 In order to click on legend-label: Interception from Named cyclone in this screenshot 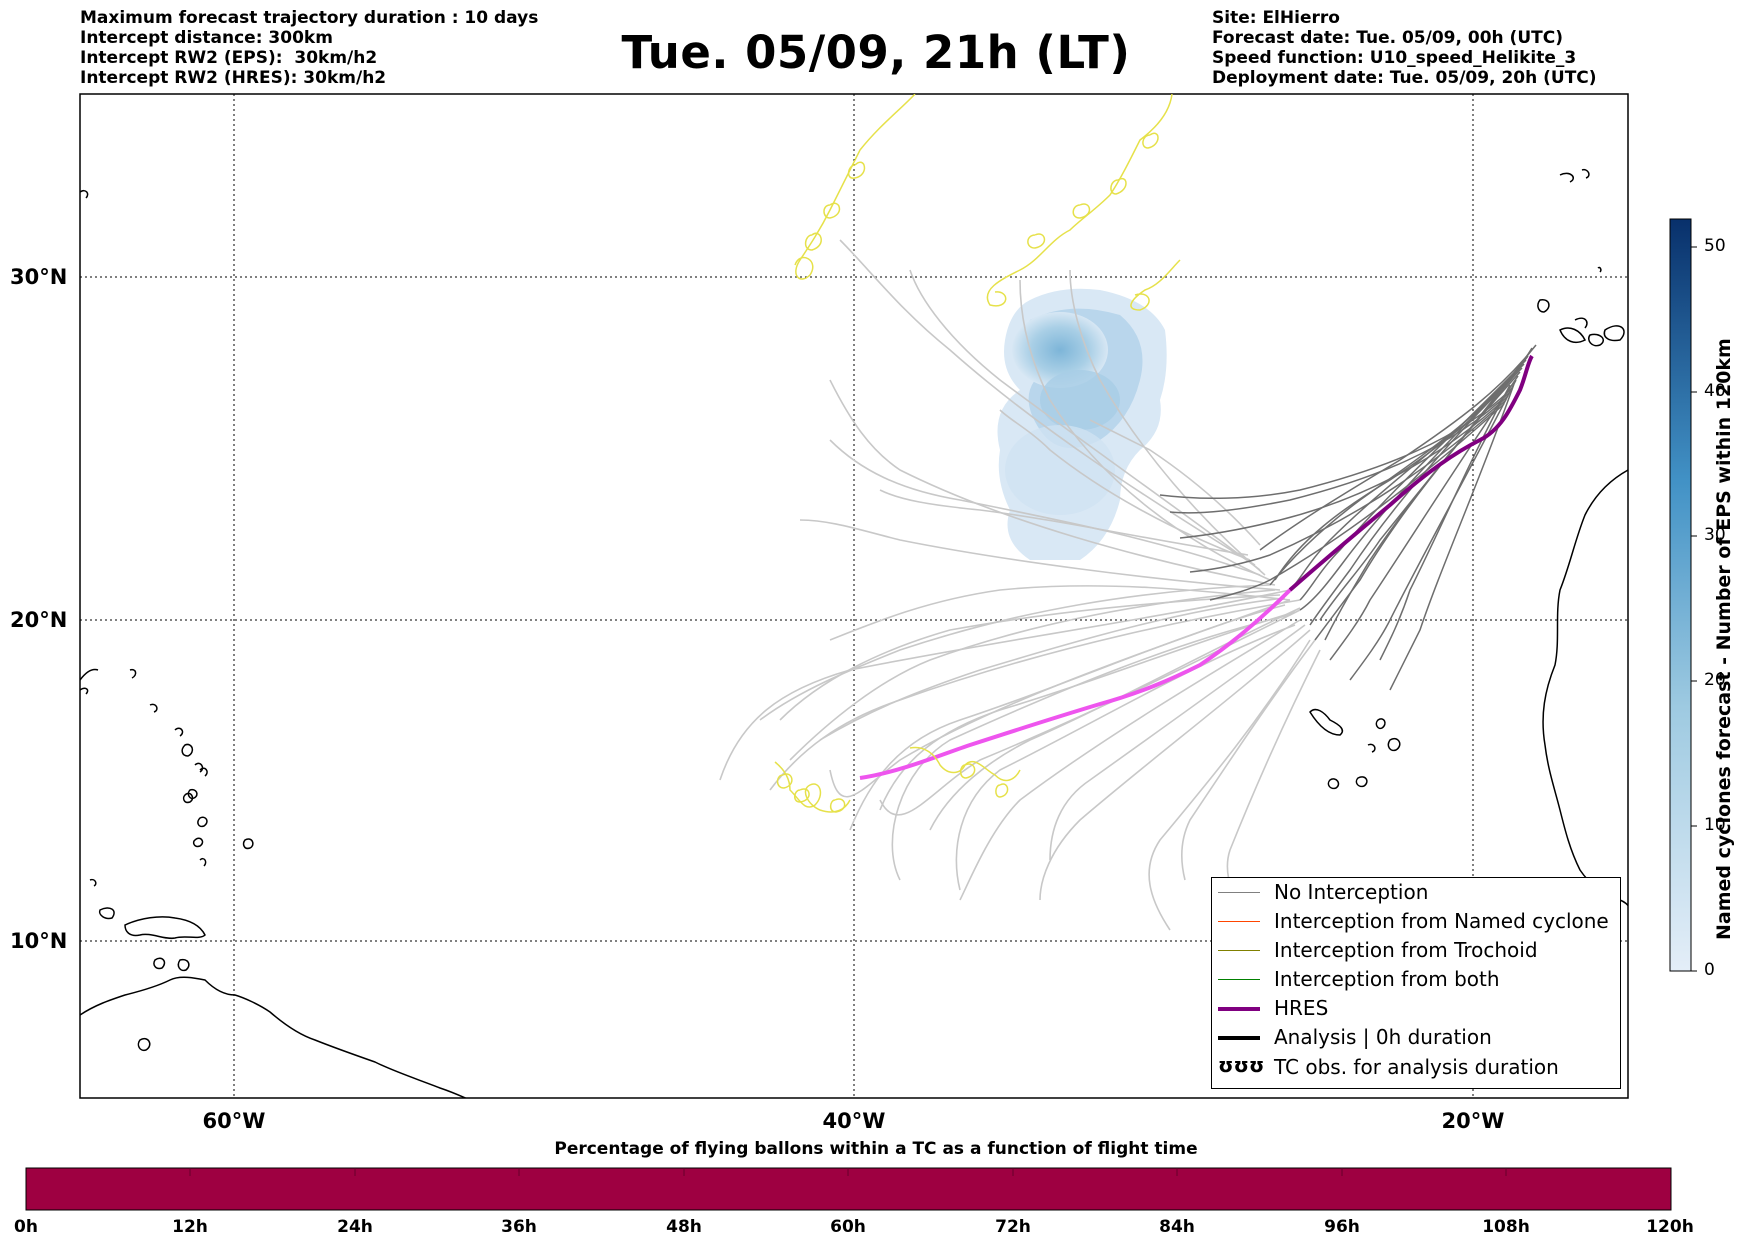, I will do `click(1441, 921)`.